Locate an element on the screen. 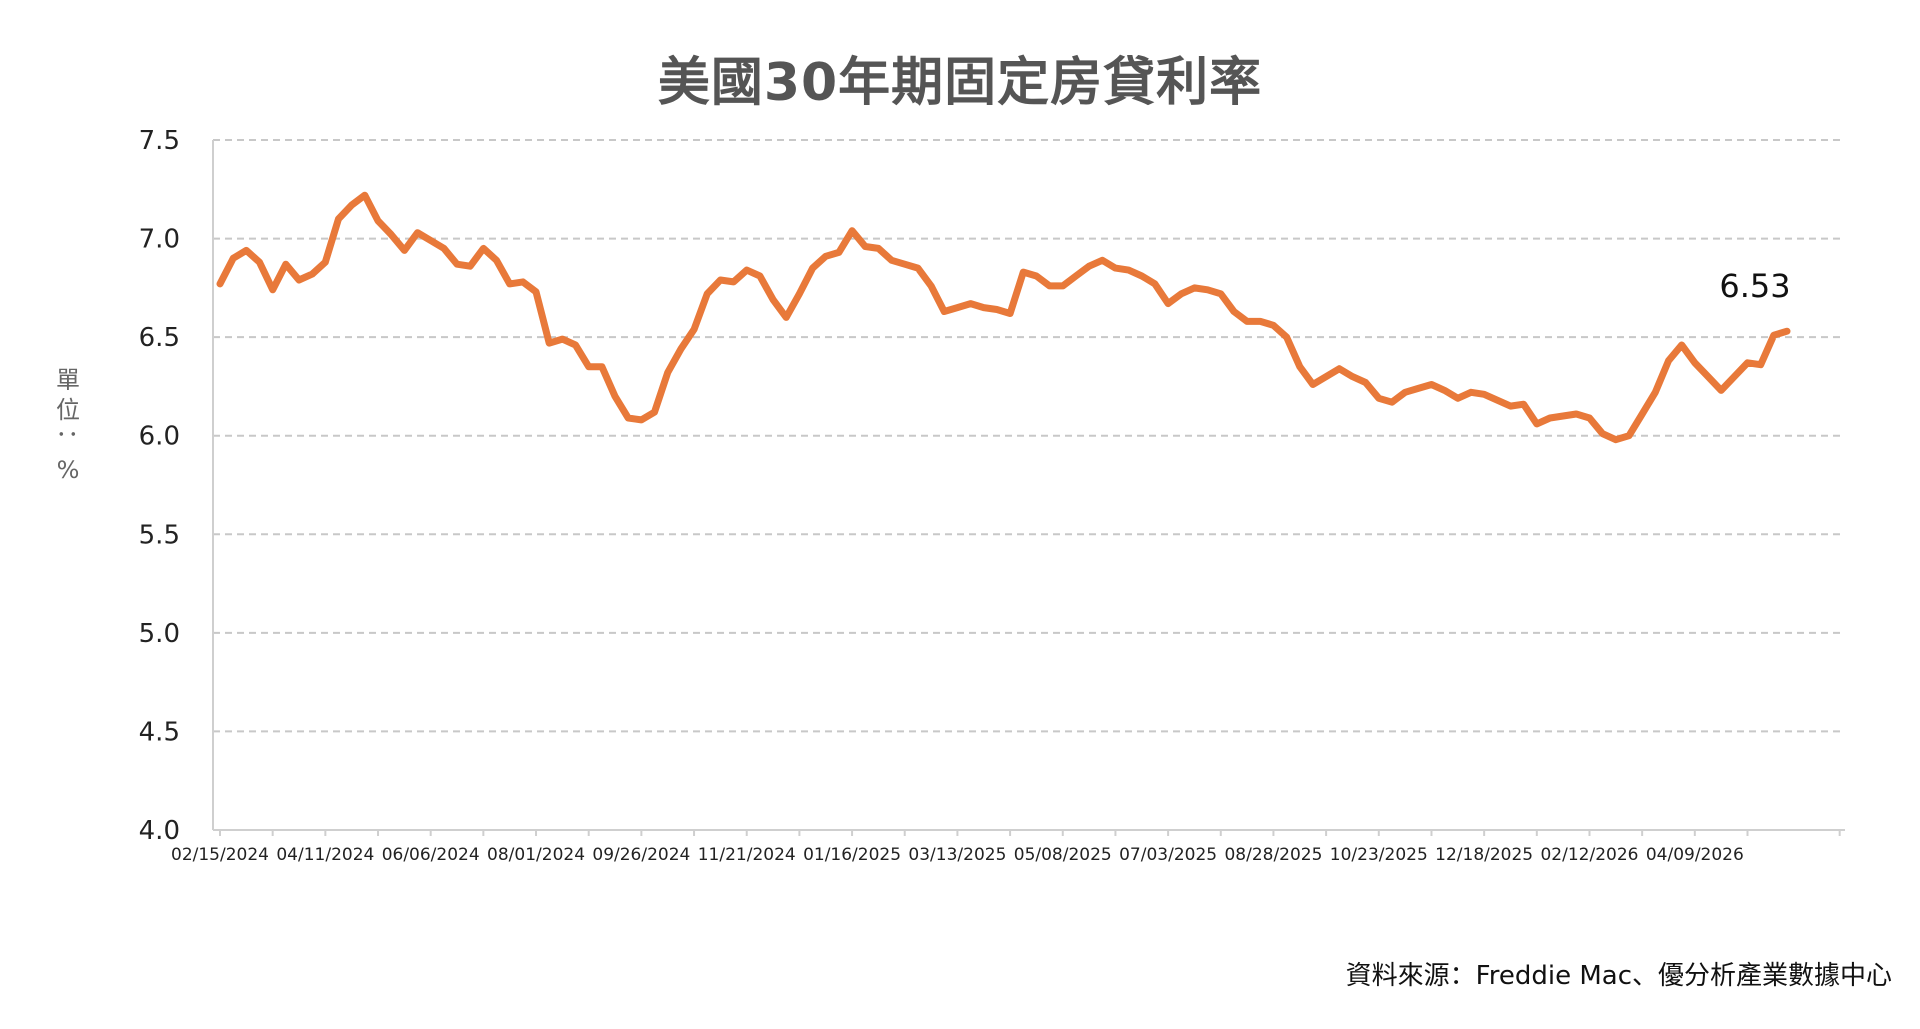 Image resolution: width=1920 pixels, height=1029 pixels. x-tick-label: 01/16/2025 is located at coordinates (852, 855).